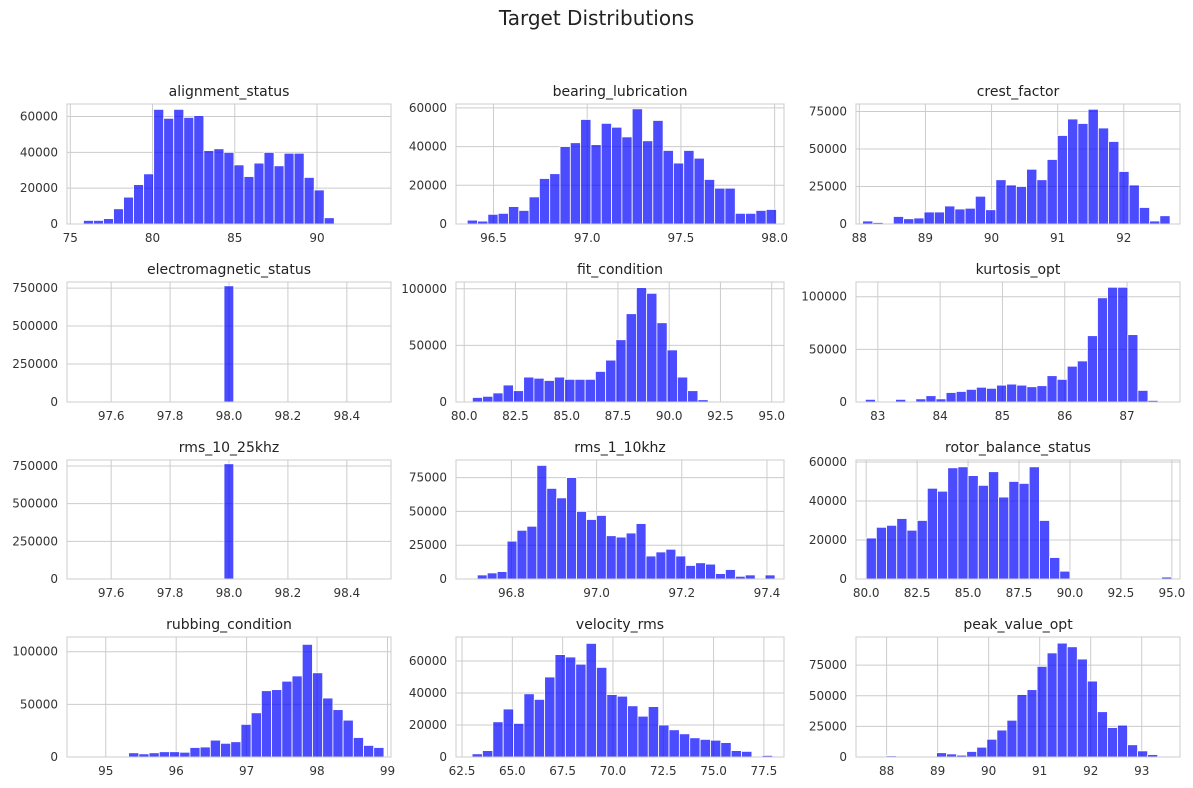  Describe the element at coordinates (152, 238) in the screenshot. I see `x-tick-label: 80` at that location.